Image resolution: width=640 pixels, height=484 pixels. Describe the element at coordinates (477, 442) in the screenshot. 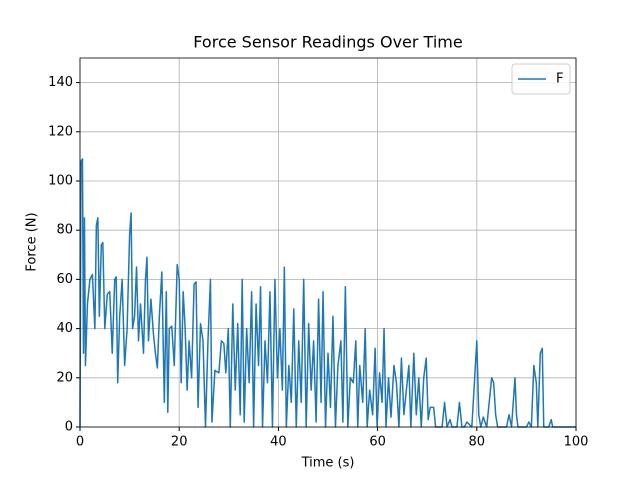

I see `x-tick-label: 80` at that location.